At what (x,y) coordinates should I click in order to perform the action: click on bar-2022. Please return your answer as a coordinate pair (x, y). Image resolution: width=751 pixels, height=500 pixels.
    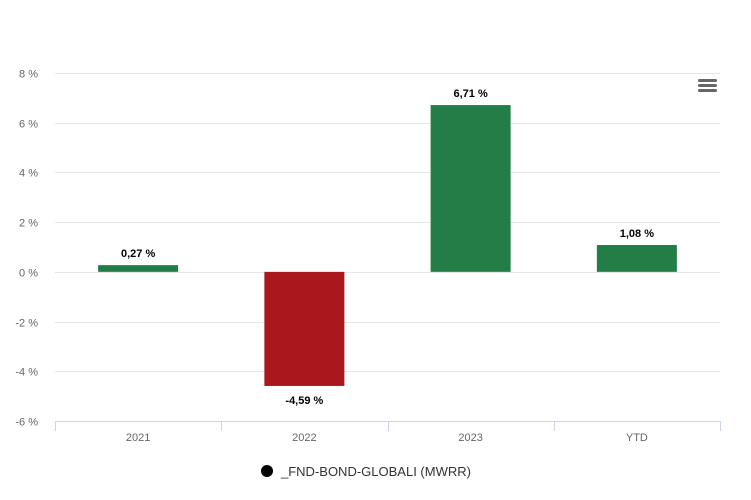
    Looking at the image, I should click on (304, 329).